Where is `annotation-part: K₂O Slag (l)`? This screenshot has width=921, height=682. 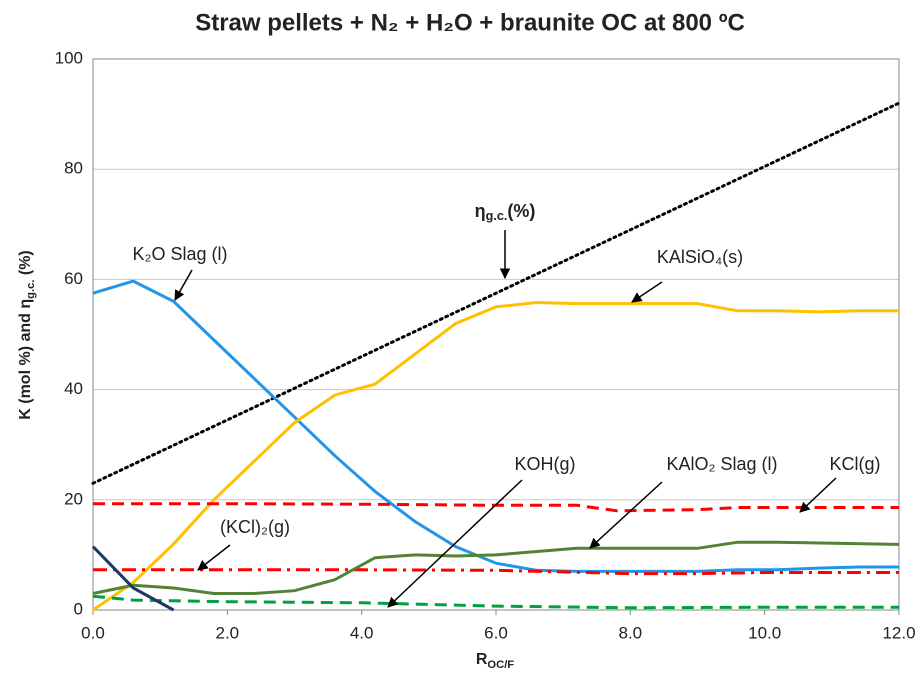 annotation-part: K₂O Slag (l) is located at coordinates (179, 254).